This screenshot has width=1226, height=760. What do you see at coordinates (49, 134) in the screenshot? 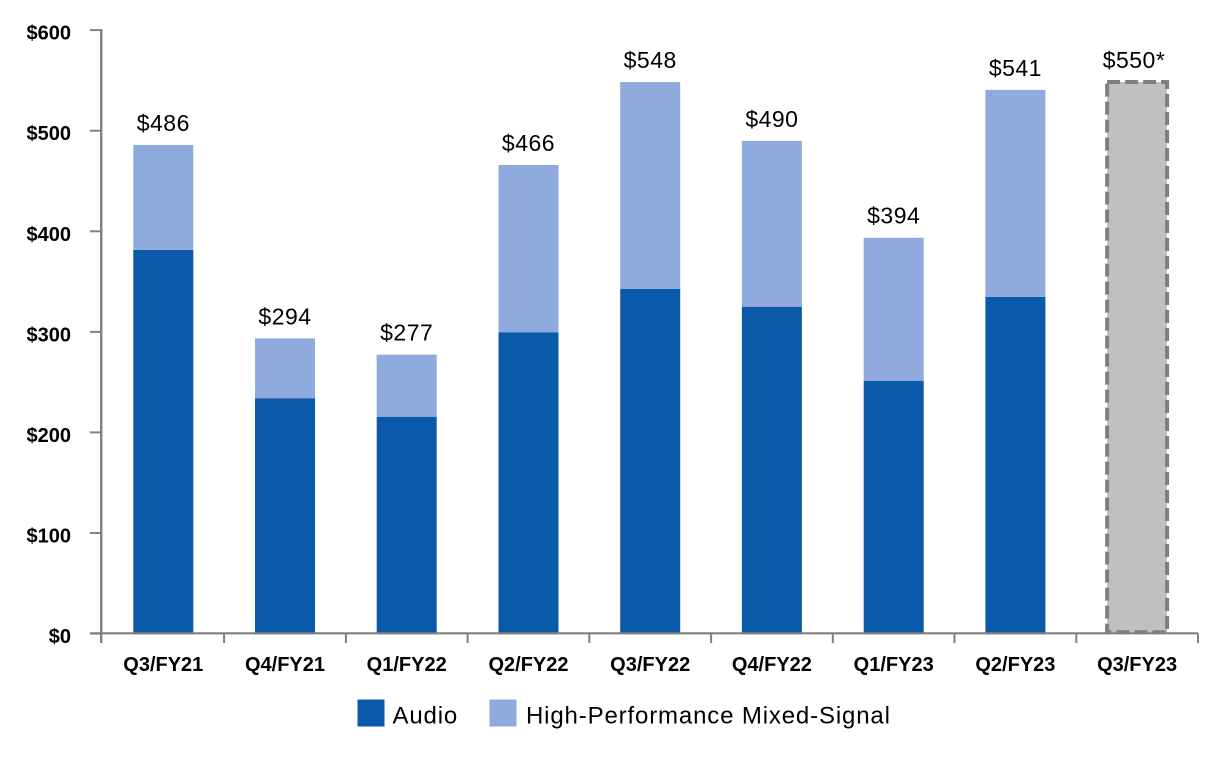
I see `svg-text: $500` at bounding box center [49, 134].